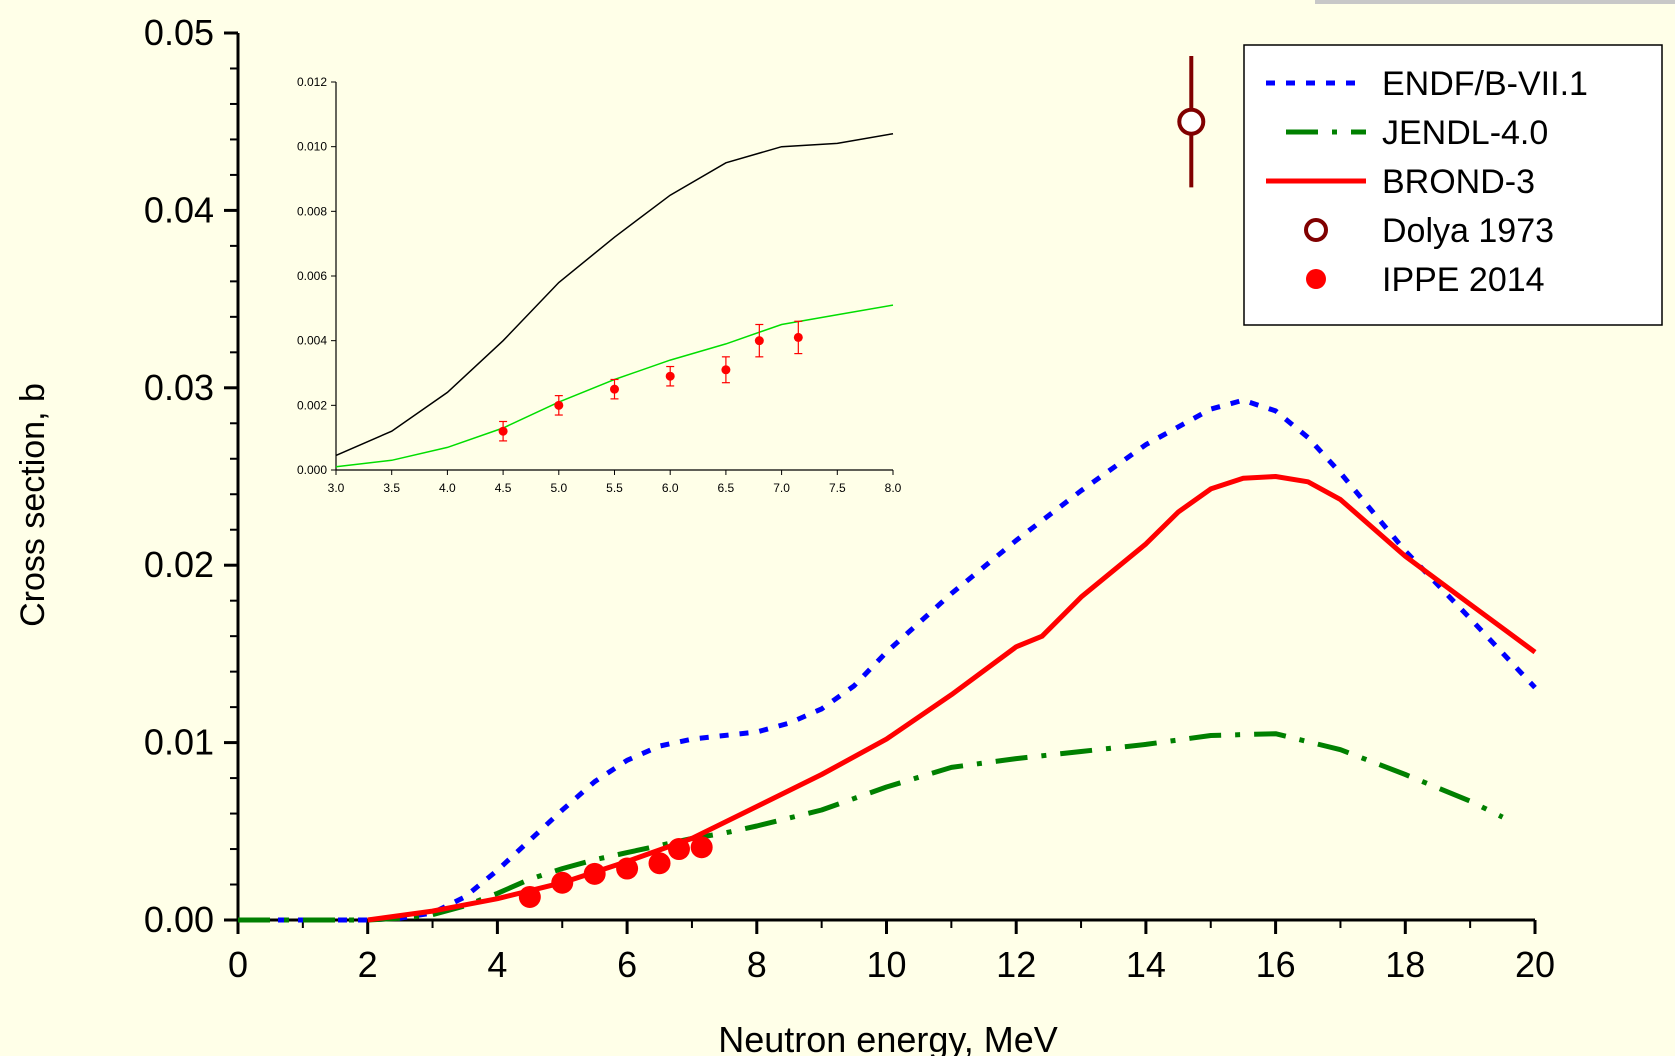  Describe the element at coordinates (336, 488) in the screenshot. I see `inset-x-tick-label: 3.0` at that location.